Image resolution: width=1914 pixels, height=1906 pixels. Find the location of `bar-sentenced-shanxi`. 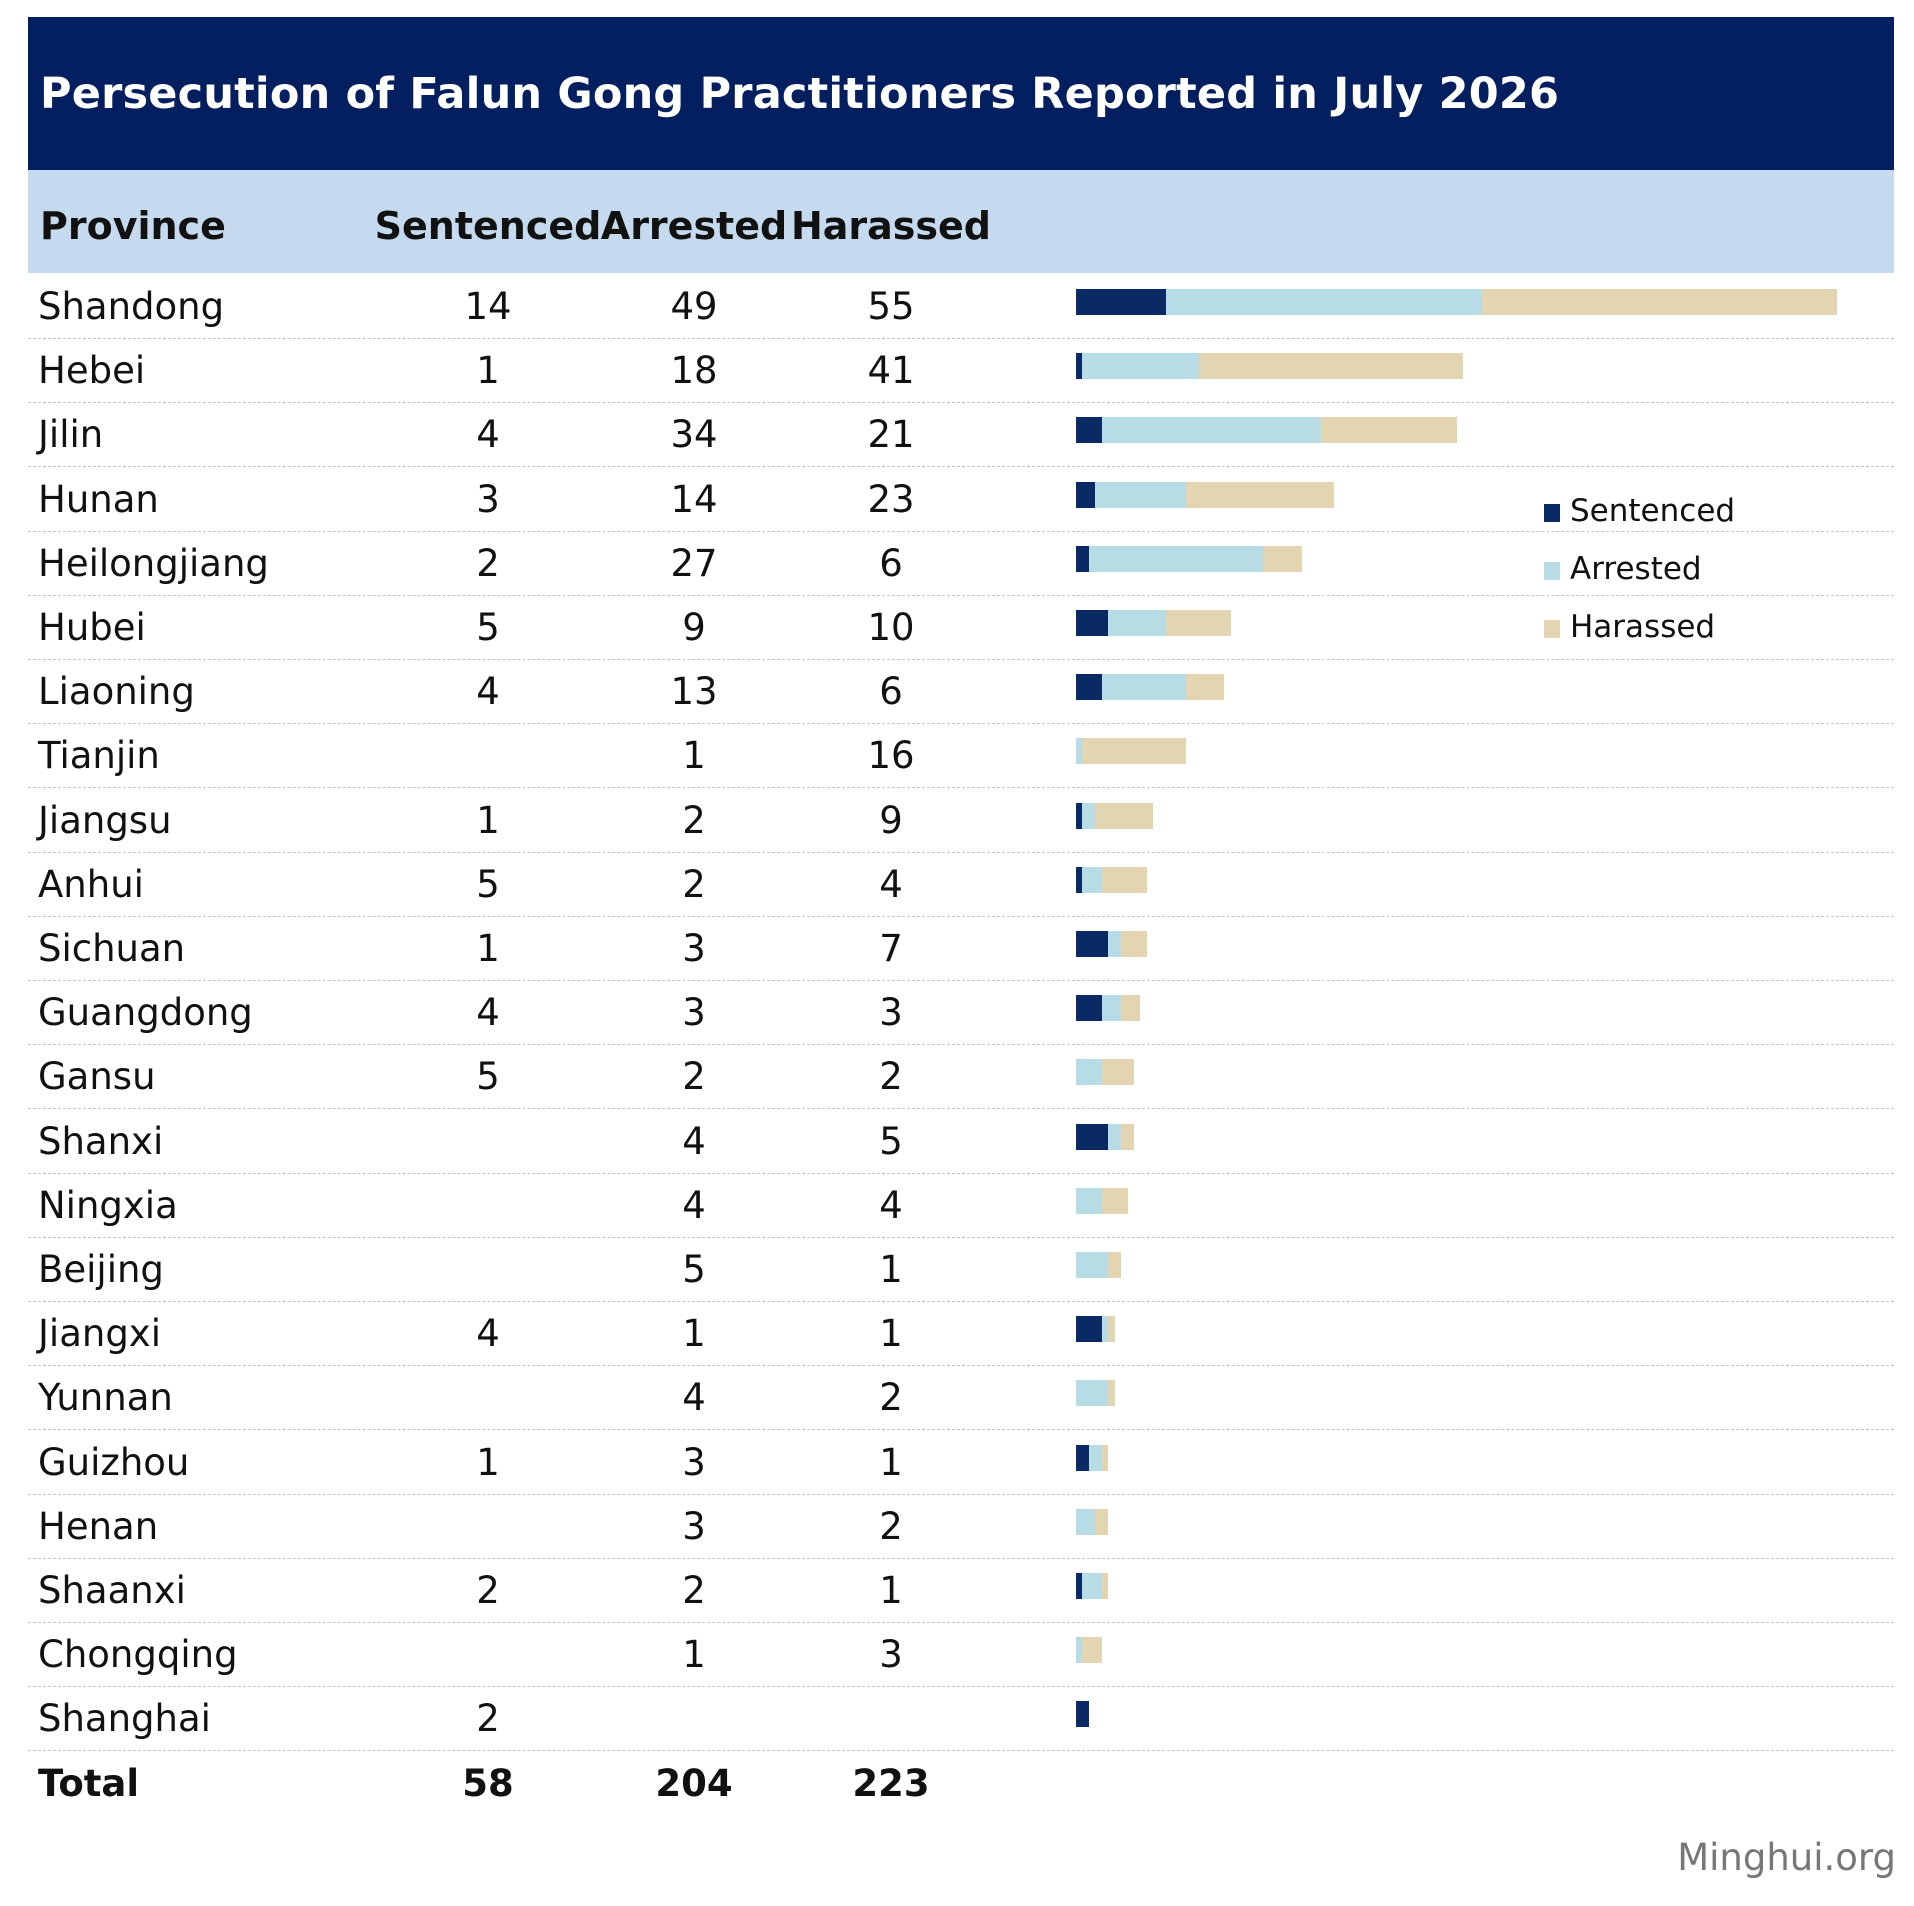

bar-sentenced-shanxi is located at coordinates (1092, 1136).